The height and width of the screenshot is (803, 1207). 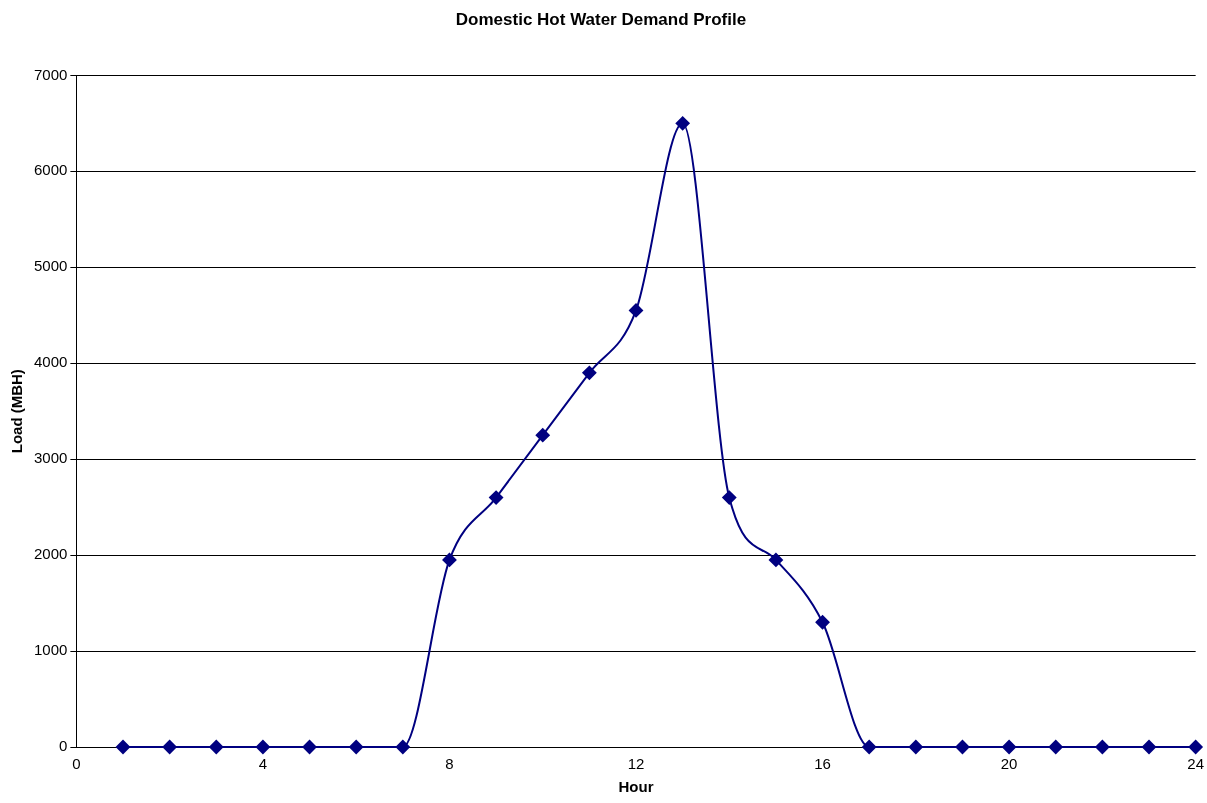 What do you see at coordinates (76, 764) in the screenshot?
I see `x-tick-label: 0` at bounding box center [76, 764].